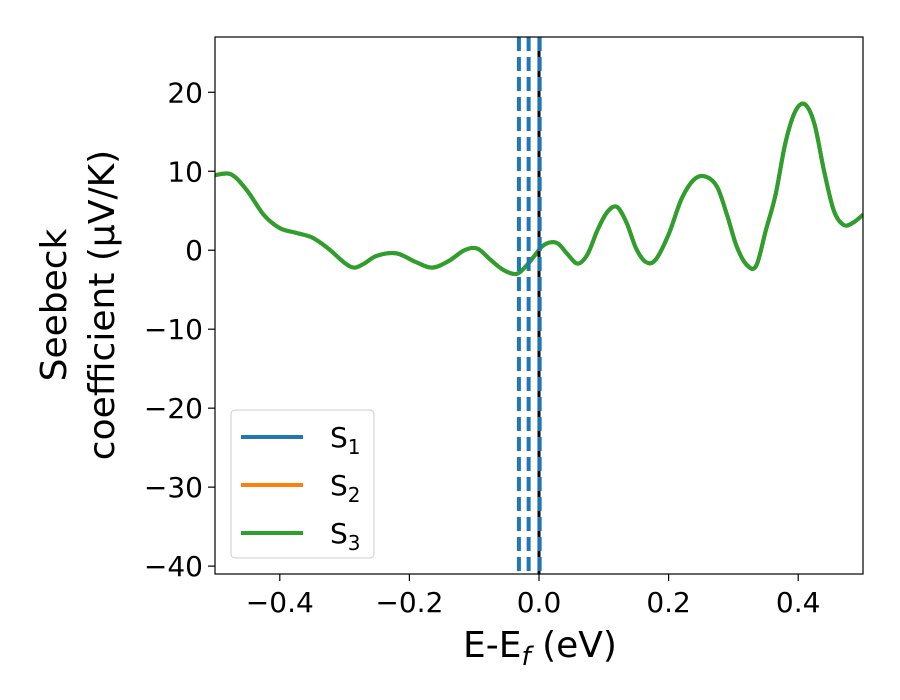 This screenshot has height=700, width=900. I want to click on x-tick-label: 0.2, so click(668, 602).